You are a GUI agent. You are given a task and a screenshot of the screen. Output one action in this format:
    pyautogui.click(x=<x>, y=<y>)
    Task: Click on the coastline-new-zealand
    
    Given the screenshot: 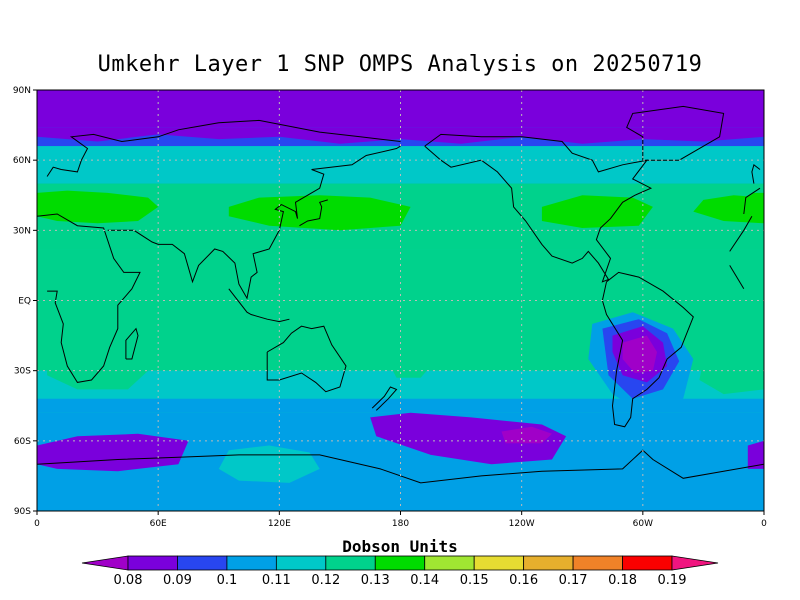 What is the action you would take?
    pyautogui.click(x=384, y=398)
    